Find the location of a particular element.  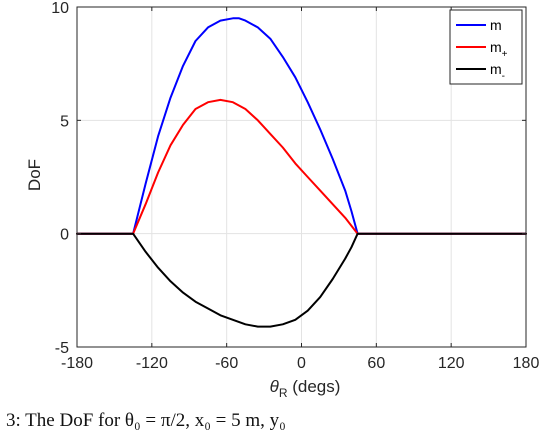

x-axis-label: θR (degs) is located at coordinates (305, 388).